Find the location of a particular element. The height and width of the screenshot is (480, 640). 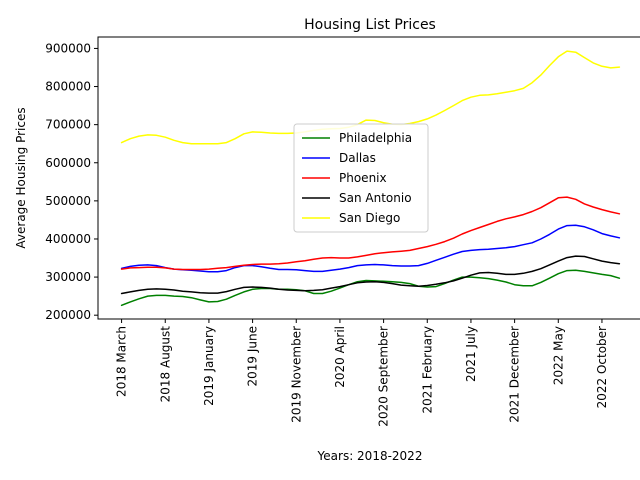

series-line-philadelphia is located at coordinates (370, 288).